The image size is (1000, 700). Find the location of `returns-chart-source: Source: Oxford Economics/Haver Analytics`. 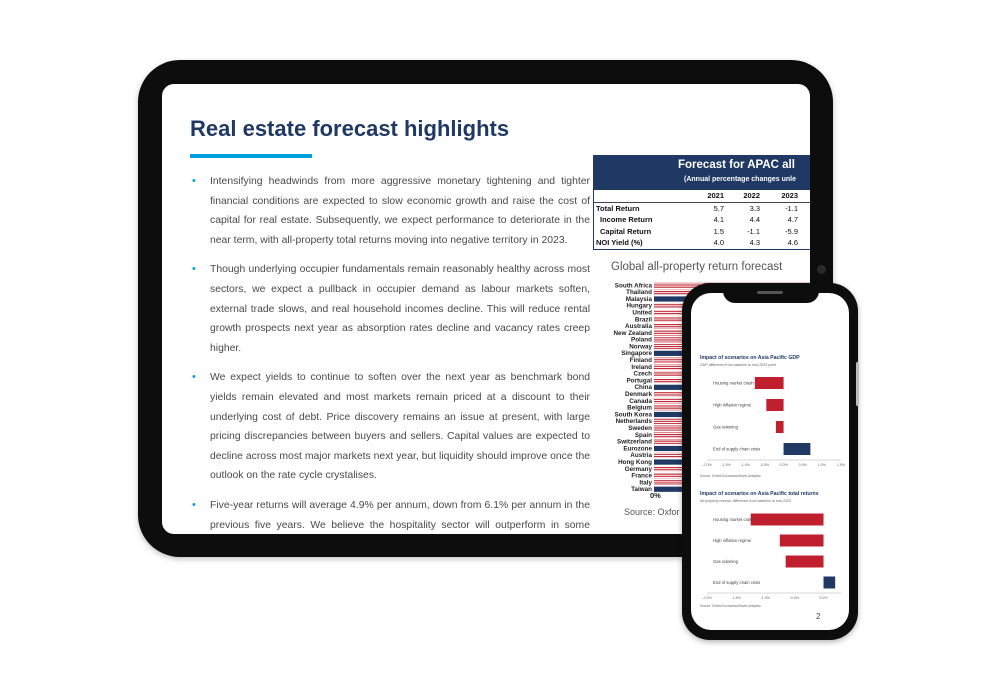

returns-chart-source: Source: Oxford Economics/Haver Analytics is located at coordinates (730, 606).